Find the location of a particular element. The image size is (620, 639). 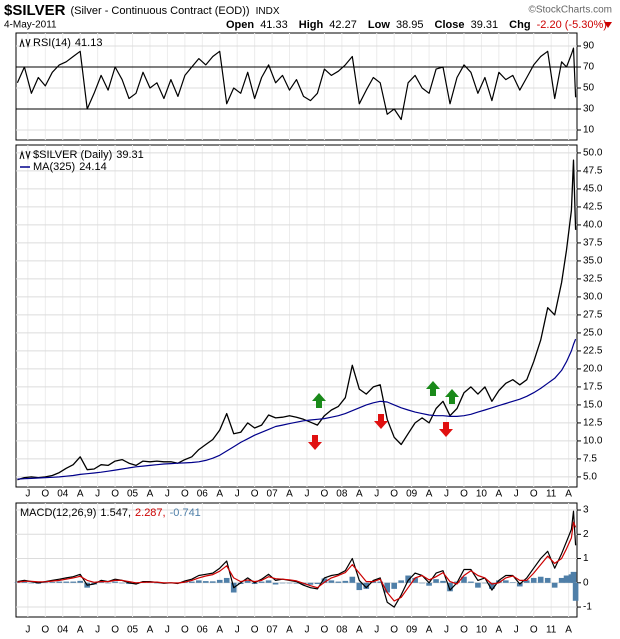

legend: MACD(12,26,9) 1.547, 2.287, -0.741 is located at coordinates (110, 513).